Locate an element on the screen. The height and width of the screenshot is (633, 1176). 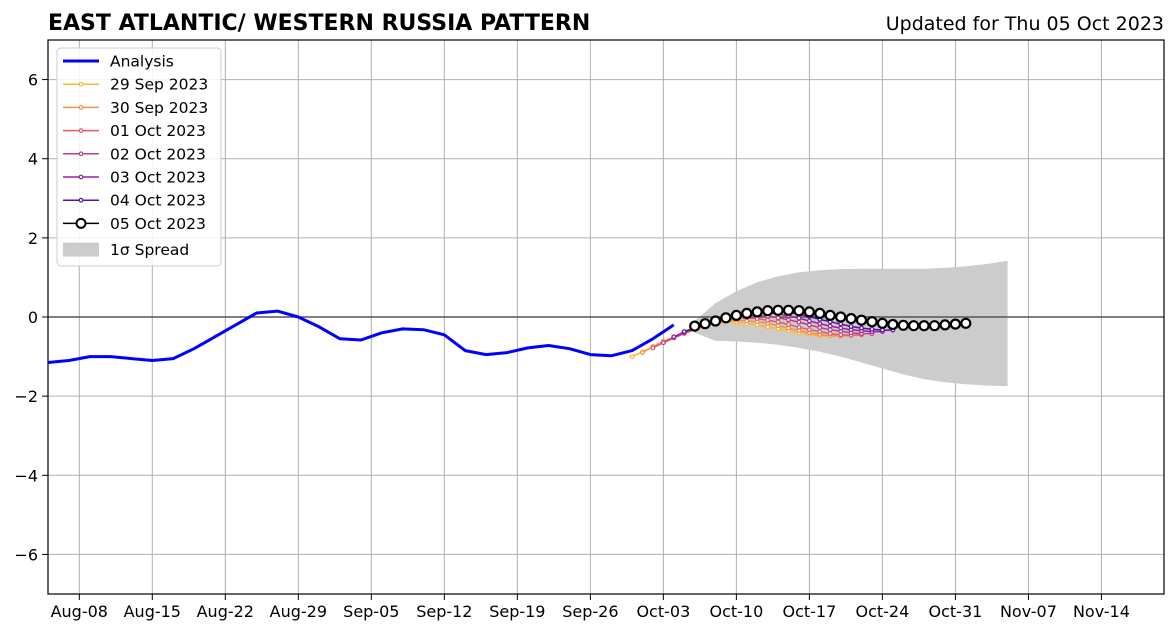
x-tick-label: Sep-05 is located at coordinates (371, 611).